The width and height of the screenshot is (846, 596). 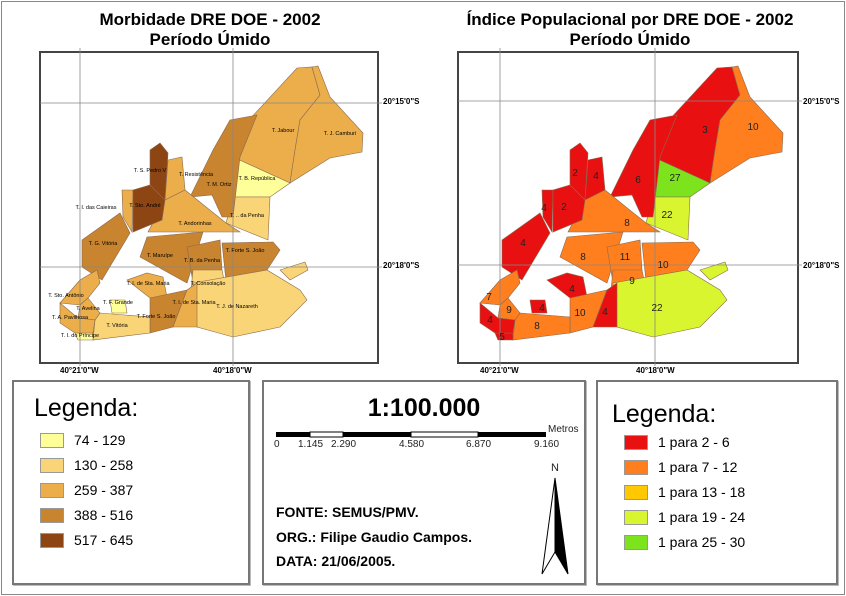 I want to click on left-lat2-label: 20°18'0"S, so click(x=401, y=265).